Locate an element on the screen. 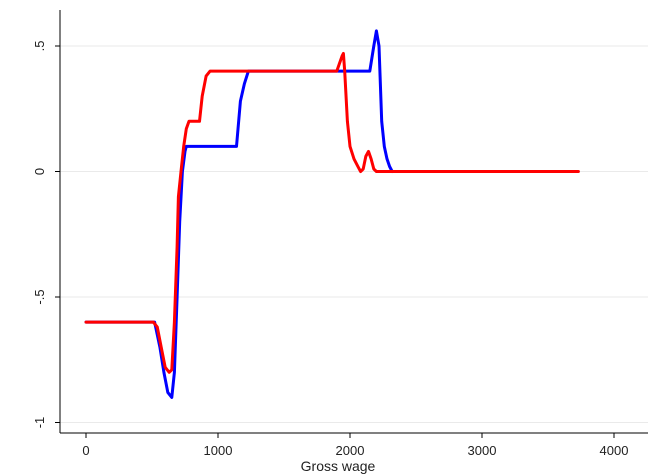 The width and height of the screenshot is (660, 476). y-tick-label: -1 is located at coordinates (39, 423).